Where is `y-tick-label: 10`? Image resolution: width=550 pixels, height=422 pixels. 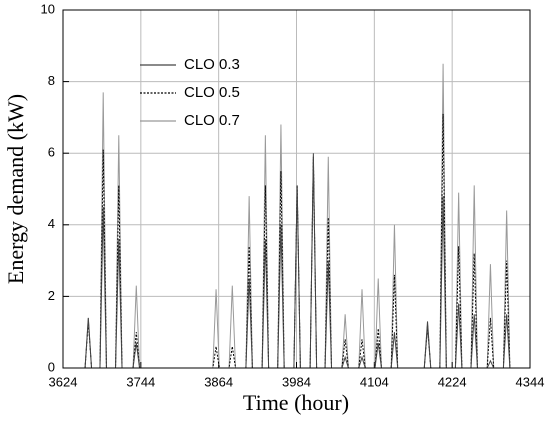
y-tick-label: 10 is located at coordinates (48, 8).